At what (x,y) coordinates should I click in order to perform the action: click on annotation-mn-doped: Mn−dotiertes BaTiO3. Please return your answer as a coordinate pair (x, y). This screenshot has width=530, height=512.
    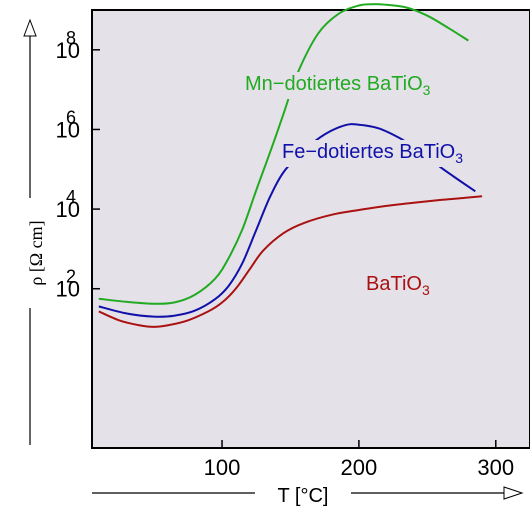
    Looking at the image, I should click on (338, 85).